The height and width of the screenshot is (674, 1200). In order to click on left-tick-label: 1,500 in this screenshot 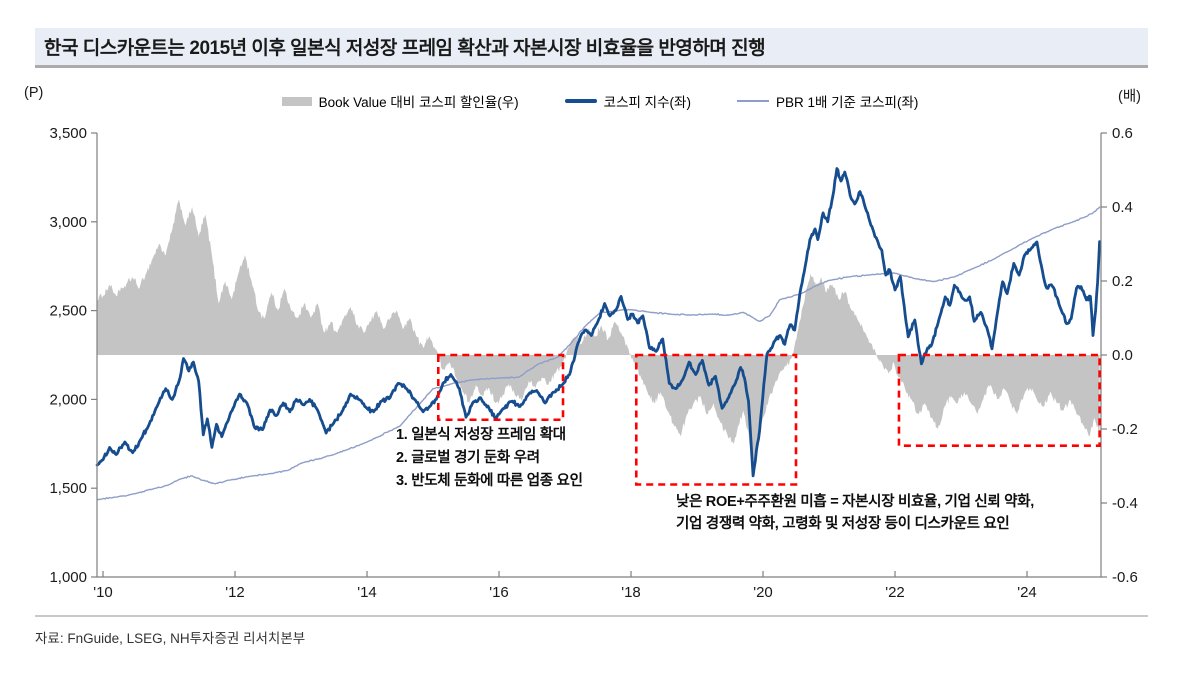, I will do `click(68, 488)`.